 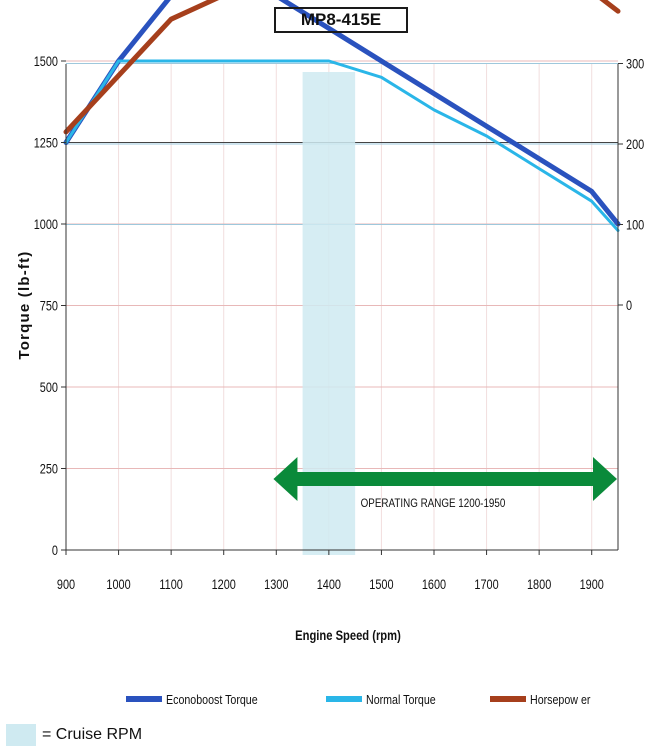 What do you see at coordinates (92, 734) in the screenshot?
I see `cruise-label: = Cruise RPM` at bounding box center [92, 734].